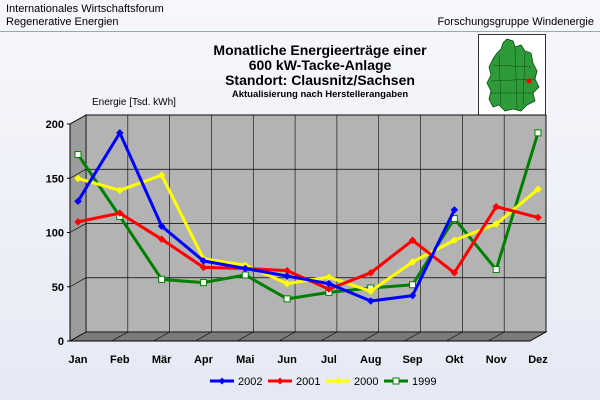 This screenshot has width=600, height=400. What do you see at coordinates (55, 234) in the screenshot?
I see `y-tick-label: 100` at bounding box center [55, 234].